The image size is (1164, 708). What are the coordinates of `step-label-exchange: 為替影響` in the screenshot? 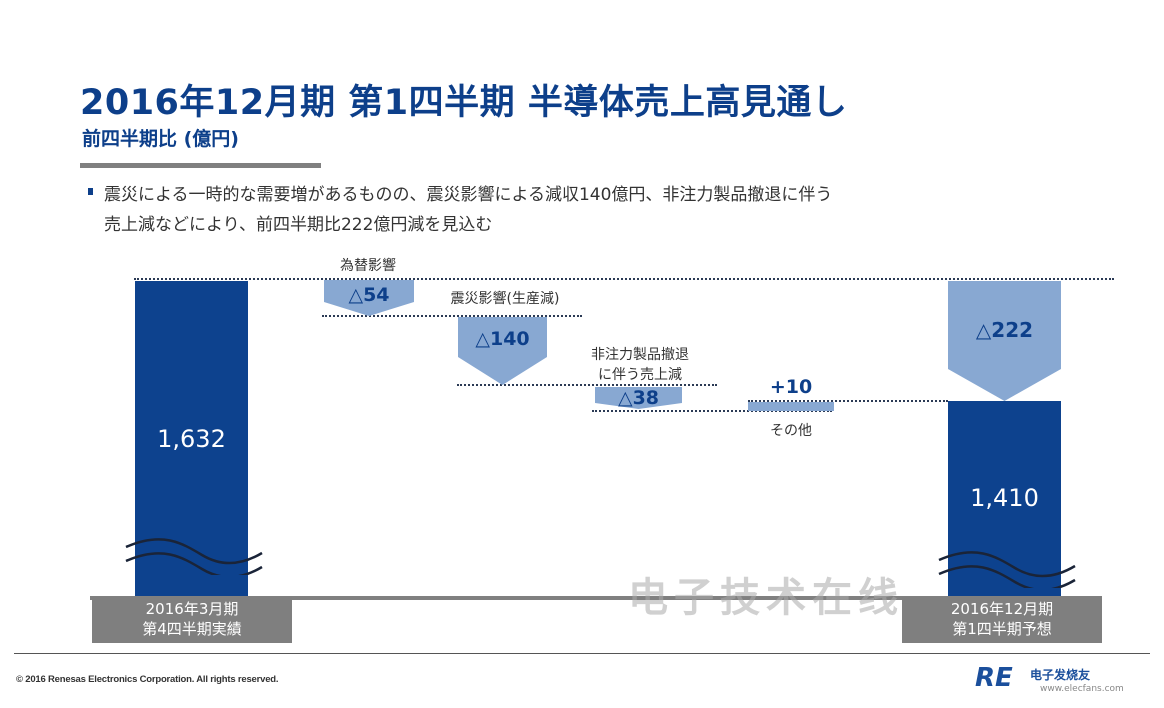 It's located at (368, 266).